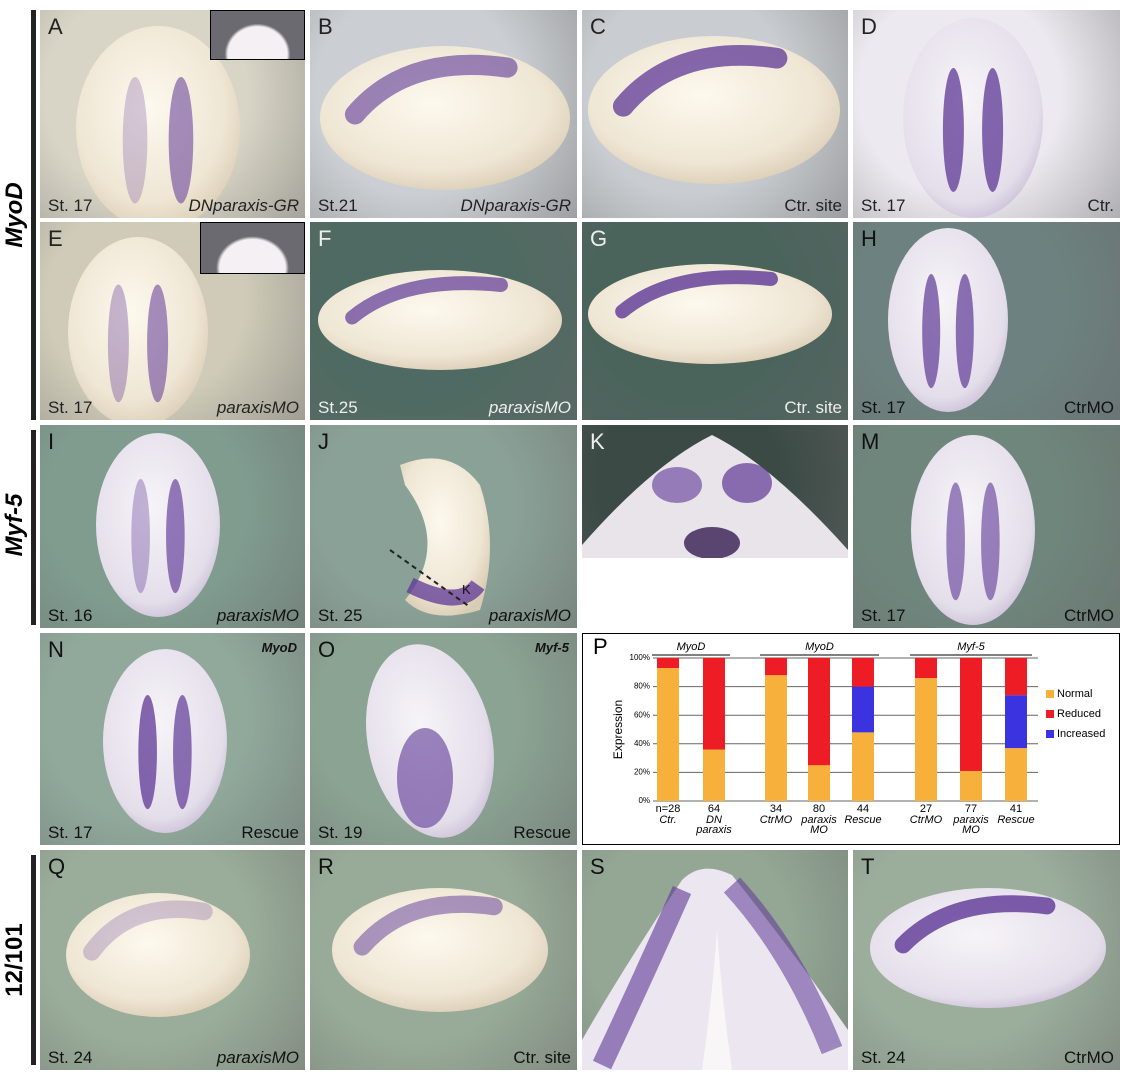 This screenshot has height=1077, width=1126. What do you see at coordinates (869, 26) in the screenshot?
I see `panel-letter: D` at bounding box center [869, 26].